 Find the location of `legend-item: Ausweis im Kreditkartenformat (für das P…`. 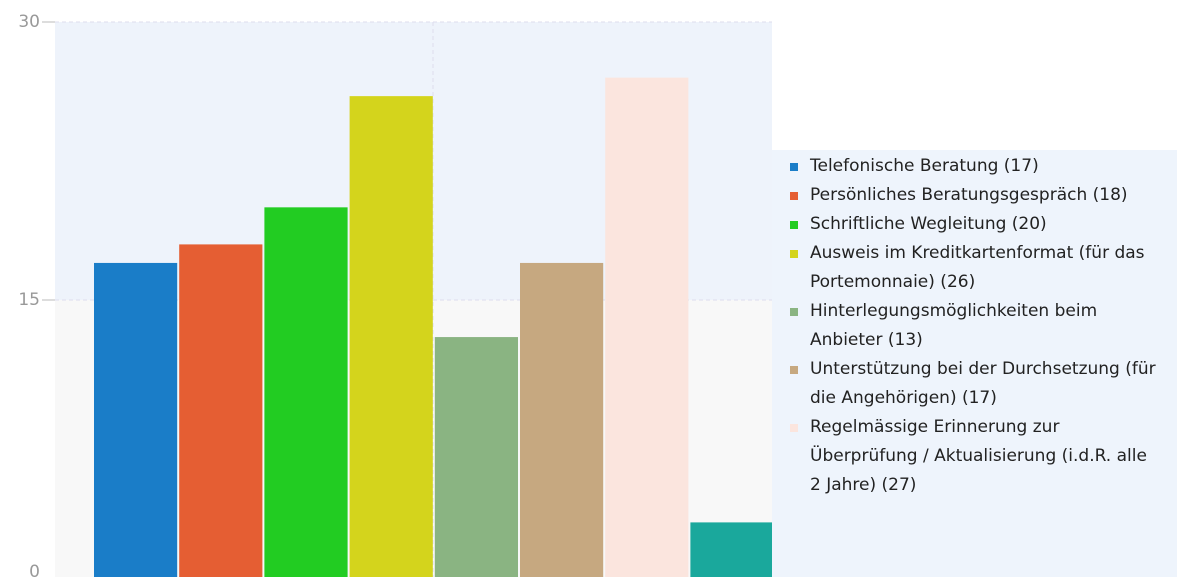

legend-item: Ausweis im Kreditkartenformat (für das P… is located at coordinates (967, 268).